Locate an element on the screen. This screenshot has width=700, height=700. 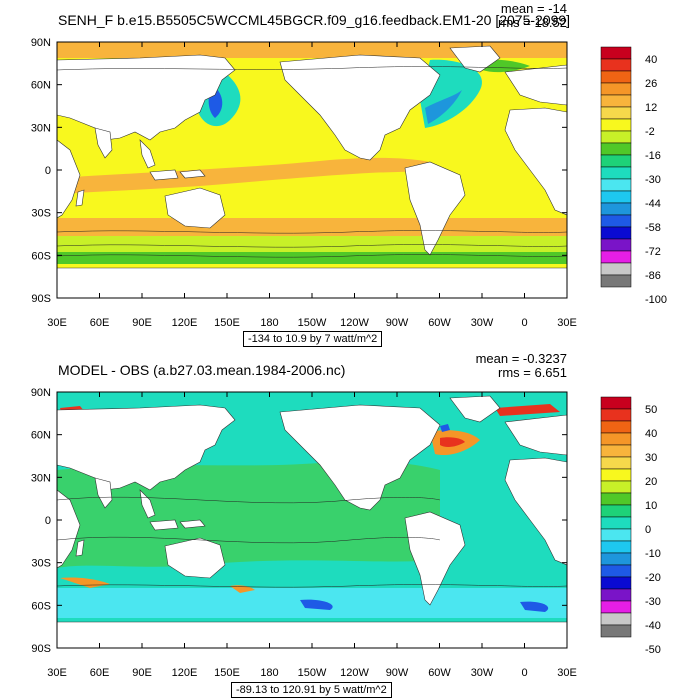
lon-tick-label: 0 is located at coordinates (524, 323).